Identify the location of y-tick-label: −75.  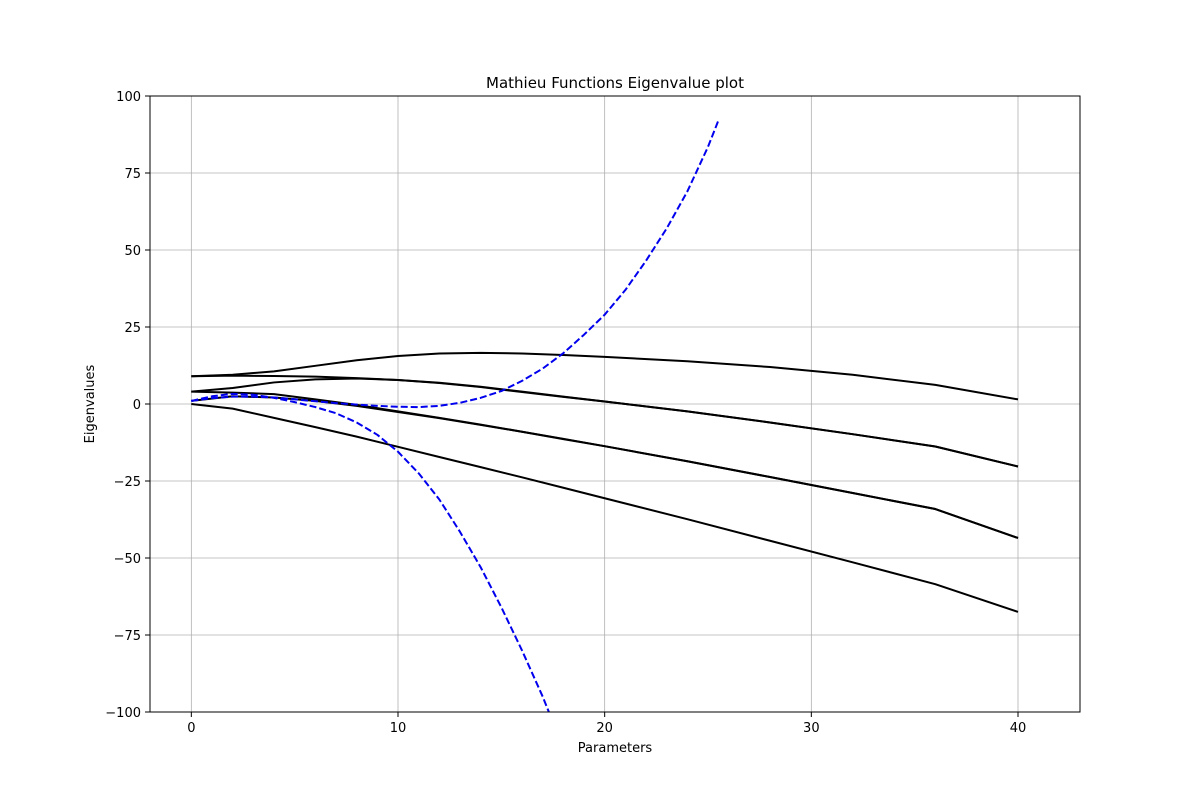
(127, 636).